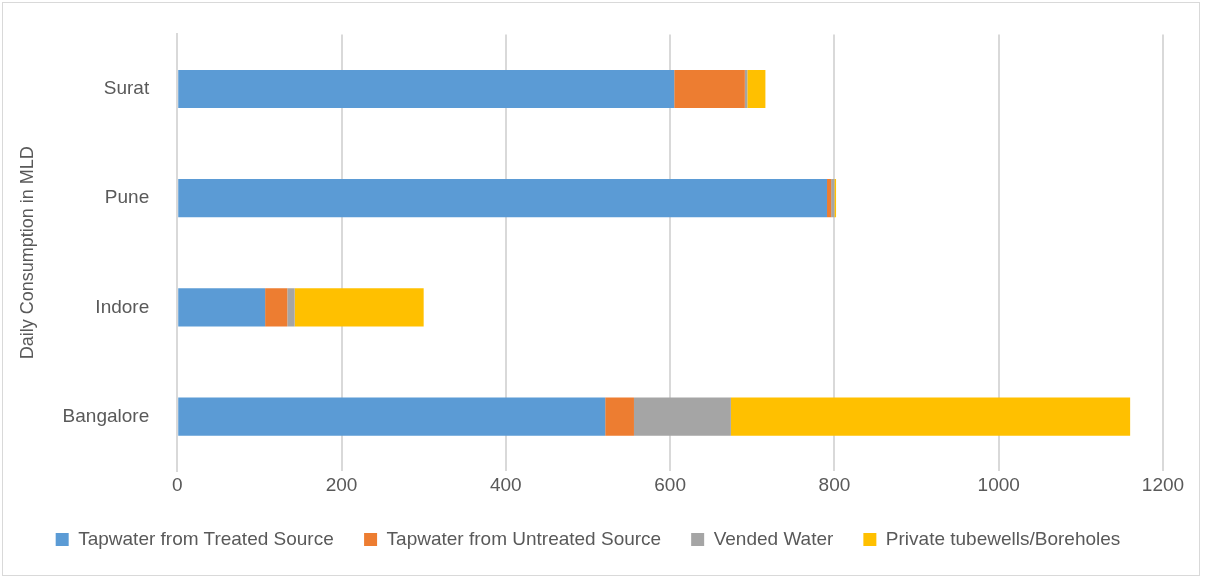 The height and width of the screenshot is (581, 1206). Describe the element at coordinates (127, 197) in the screenshot. I see `y-tick-label: Pune` at that location.